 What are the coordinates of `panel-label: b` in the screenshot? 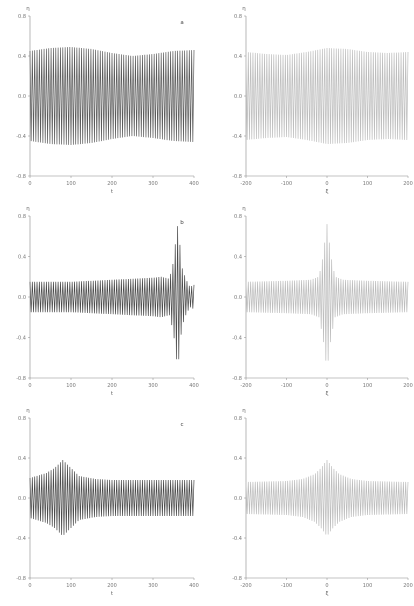 It's located at (182, 223).